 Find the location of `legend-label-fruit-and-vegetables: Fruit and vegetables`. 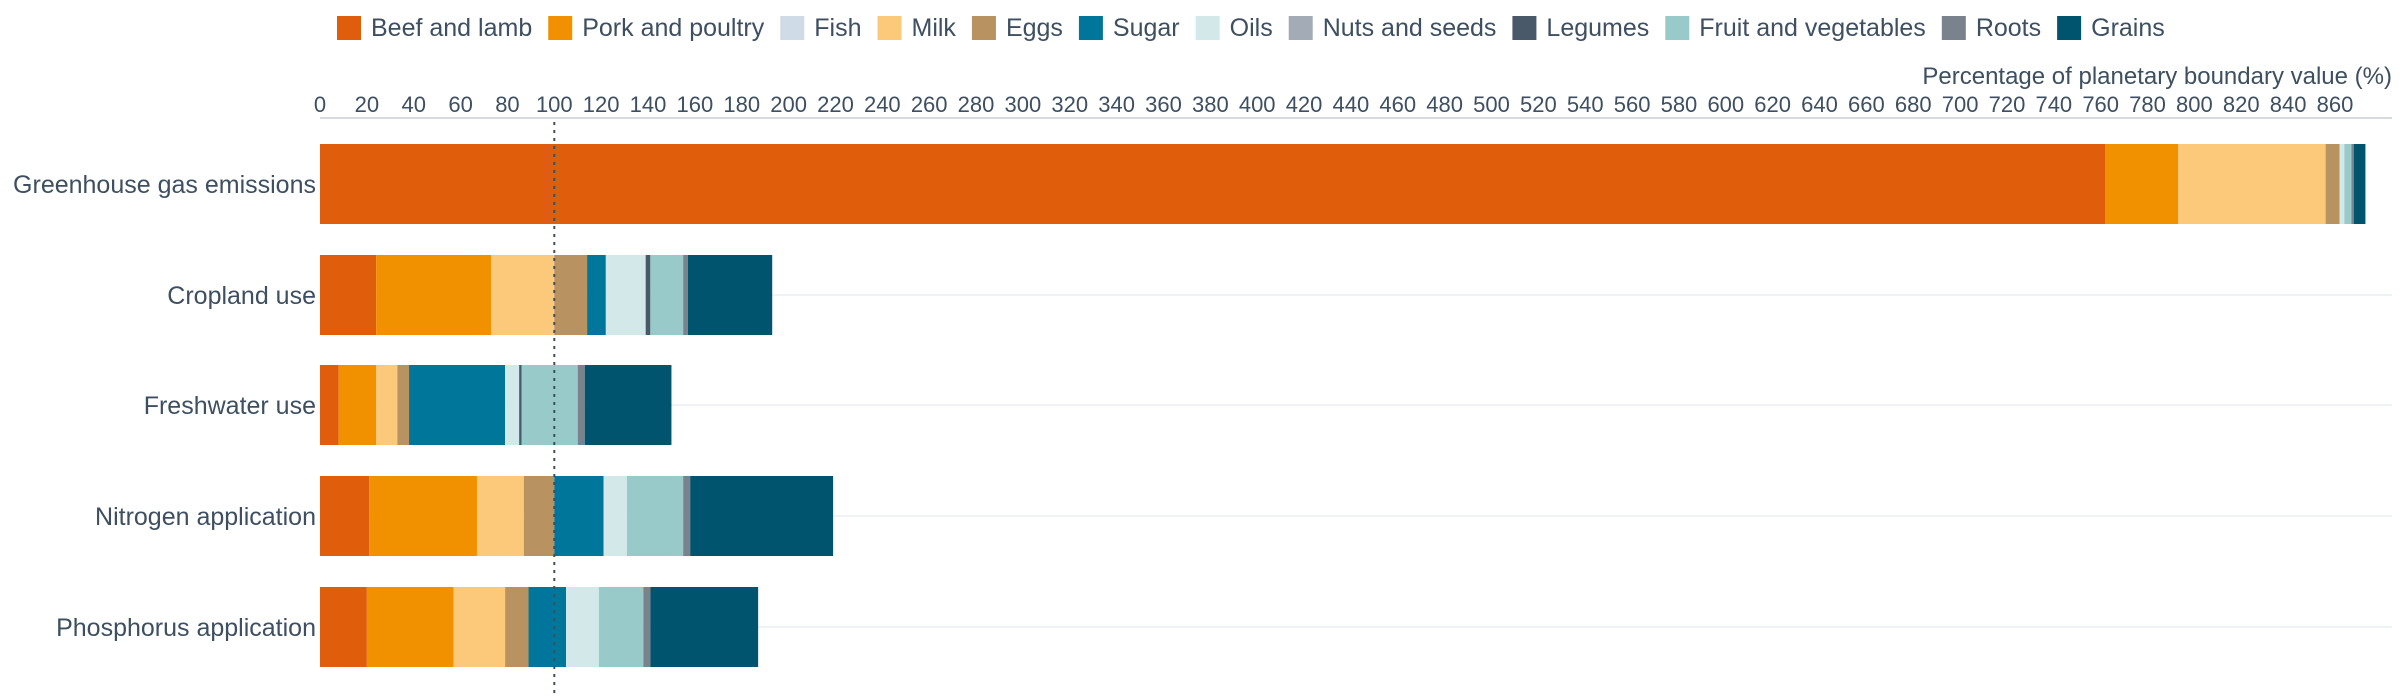

legend-label-fruit-and-vegetables: Fruit and vegetables is located at coordinates (1812, 28).